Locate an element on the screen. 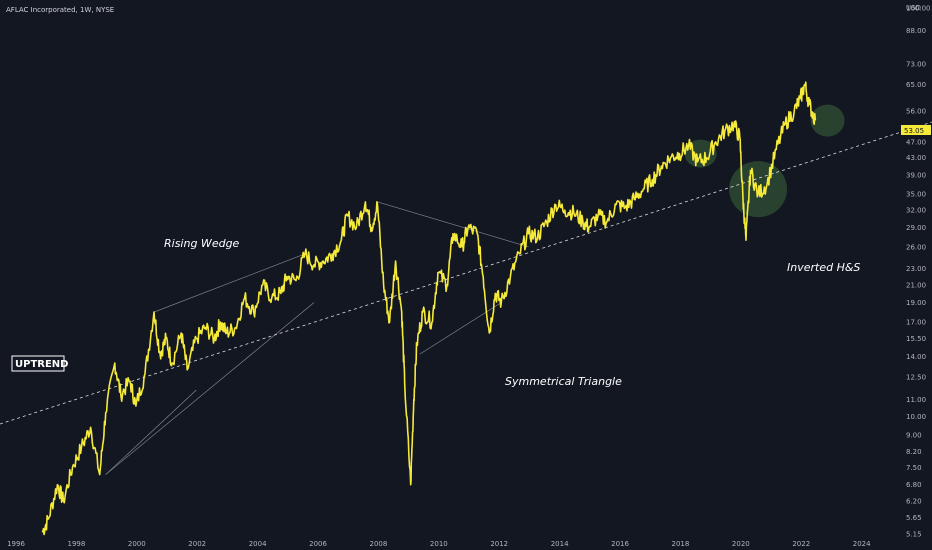 The width and height of the screenshot is (932, 550). y-tick-label: 11.00 is located at coordinates (916, 400).